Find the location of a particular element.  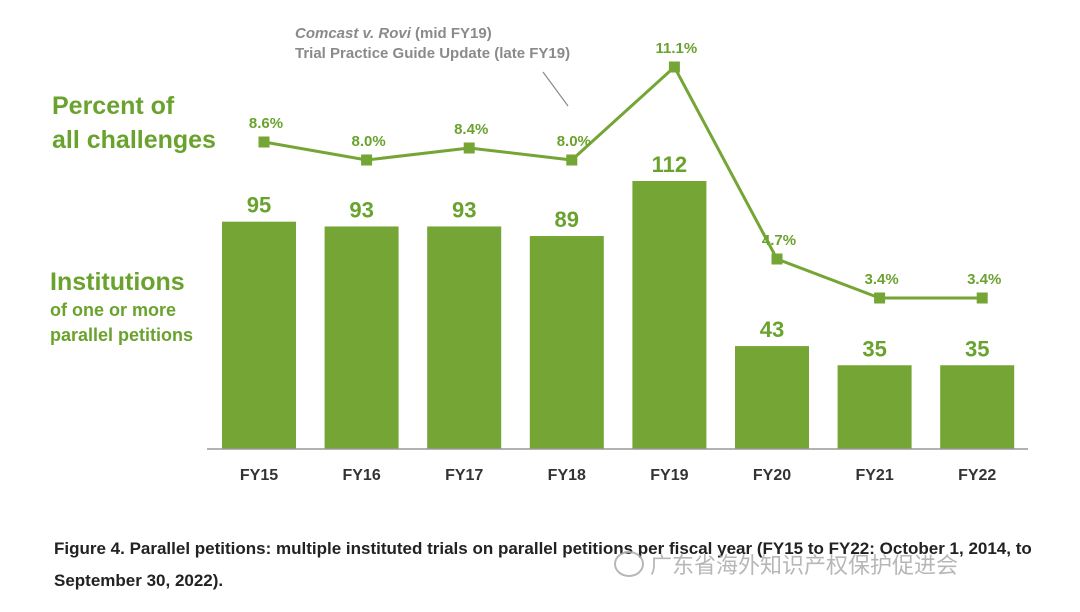

bar-fy20 is located at coordinates (772, 397).